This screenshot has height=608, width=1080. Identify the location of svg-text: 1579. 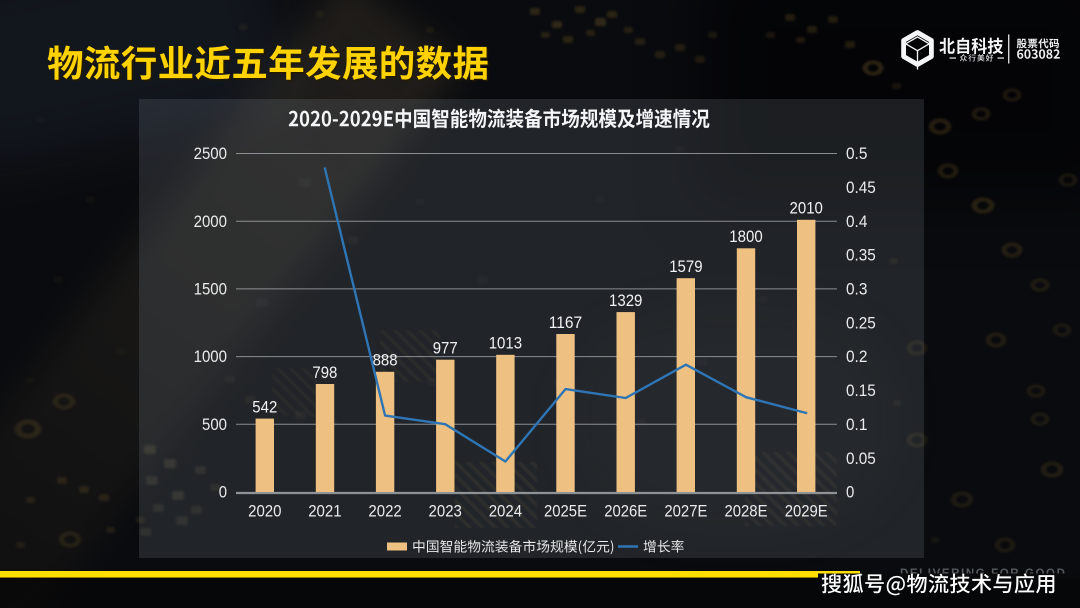
(685, 267).